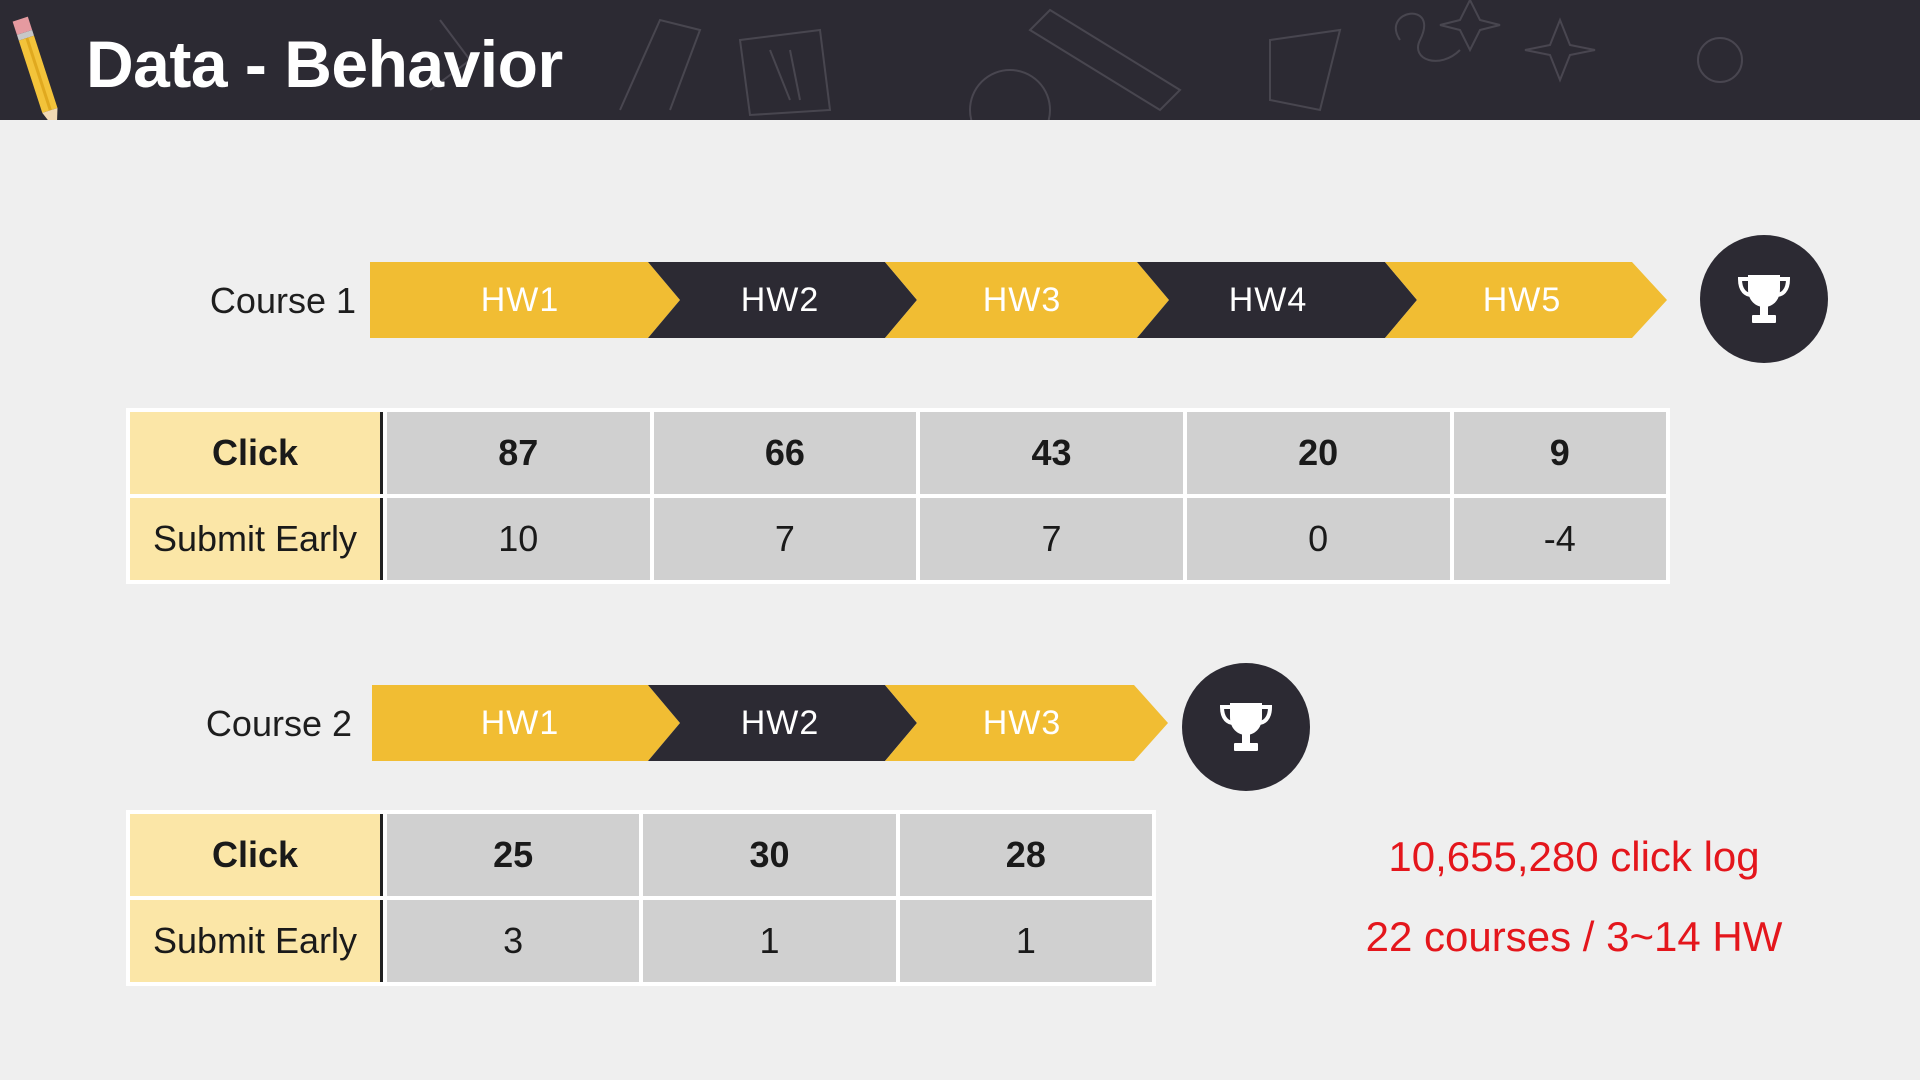 This screenshot has height=1080, width=1920. Describe the element at coordinates (1318, 453) in the screenshot. I see `table-cell: 20` at that location.